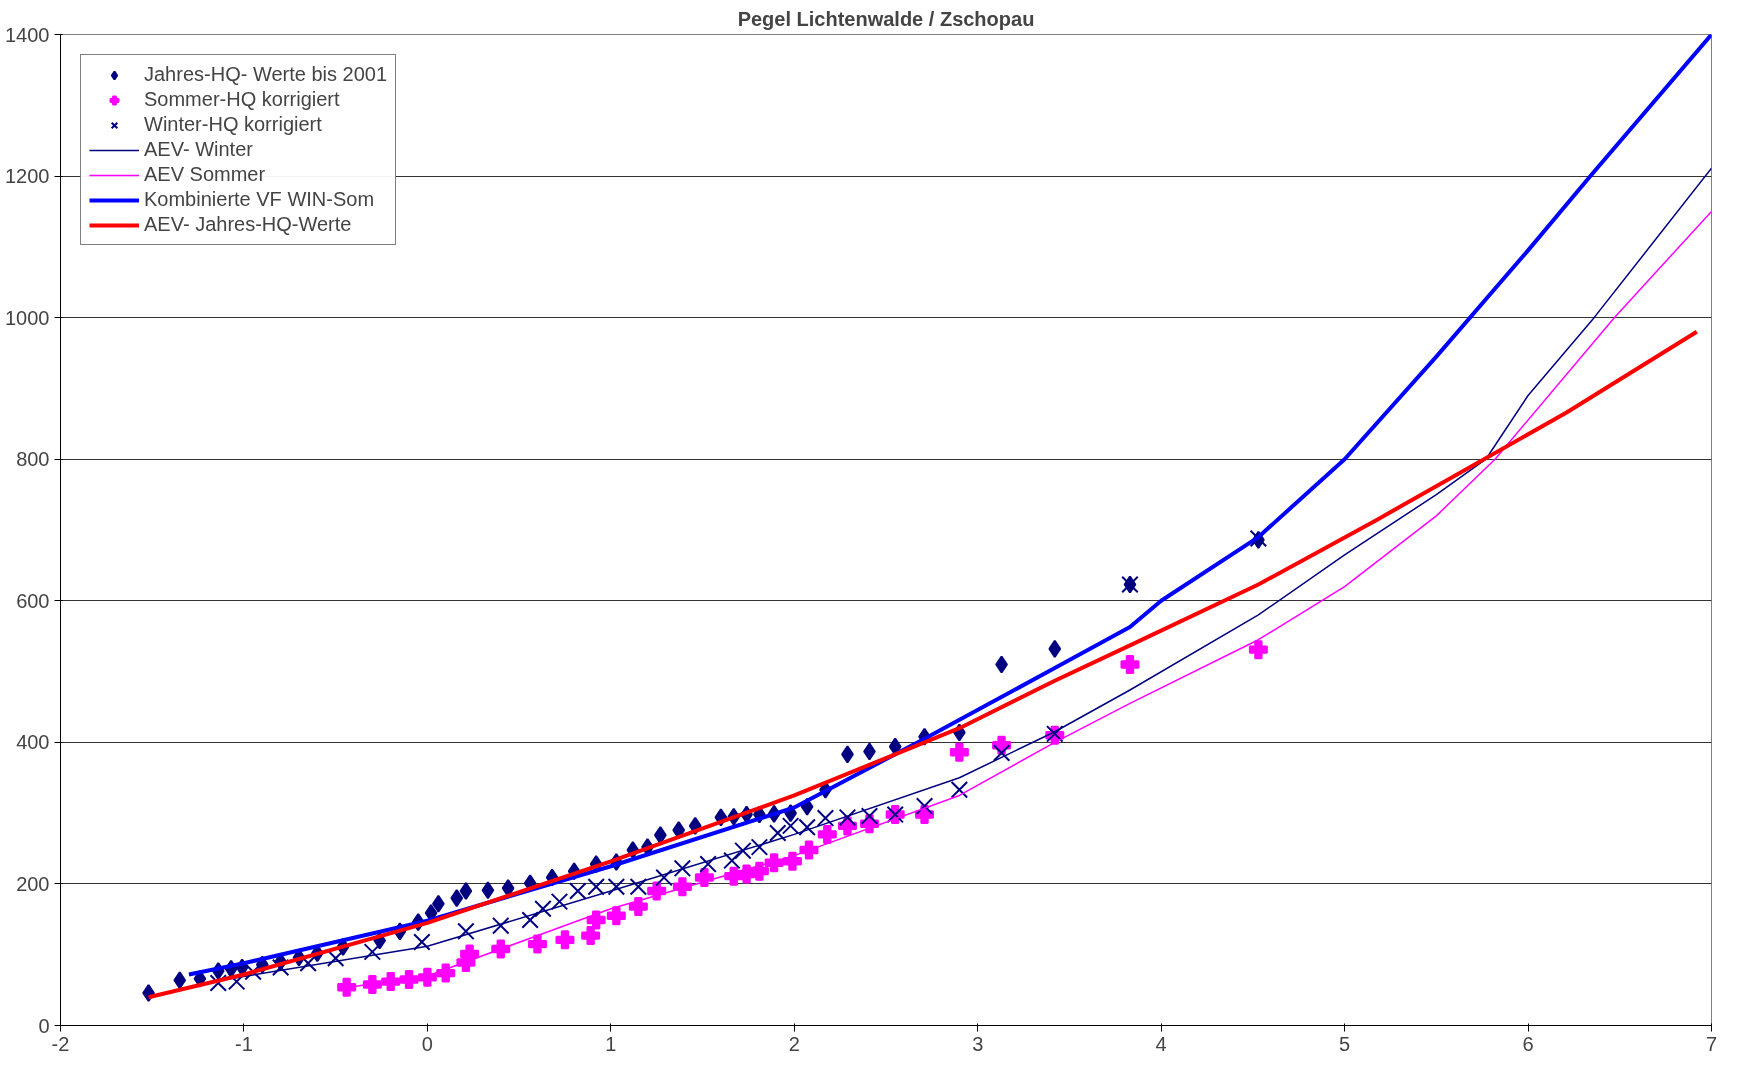 Image resolution: width=1741 pixels, height=1075 pixels. What do you see at coordinates (233, 124) in the screenshot?
I see `legend-label: Winter-HQ korrigiert` at bounding box center [233, 124].